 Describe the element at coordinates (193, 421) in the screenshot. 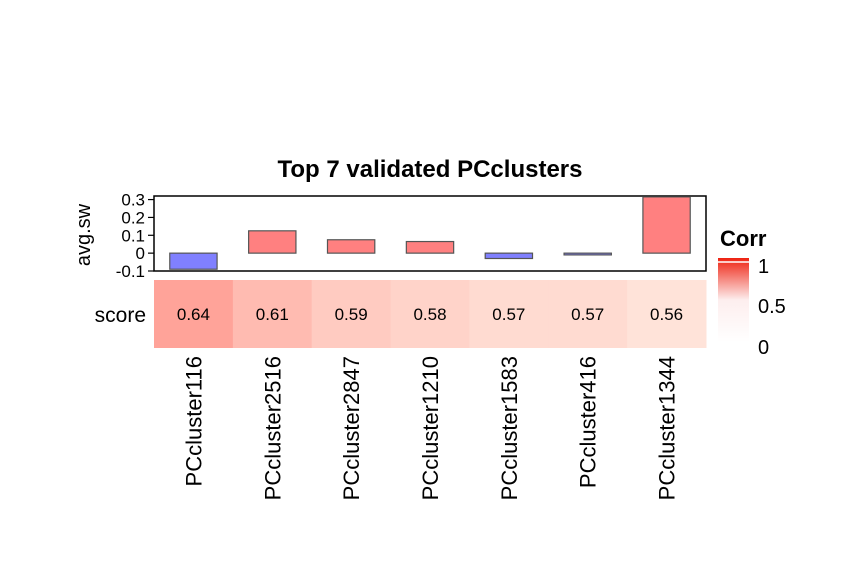

I see `x-tick-label: PCcluster116` at that location.